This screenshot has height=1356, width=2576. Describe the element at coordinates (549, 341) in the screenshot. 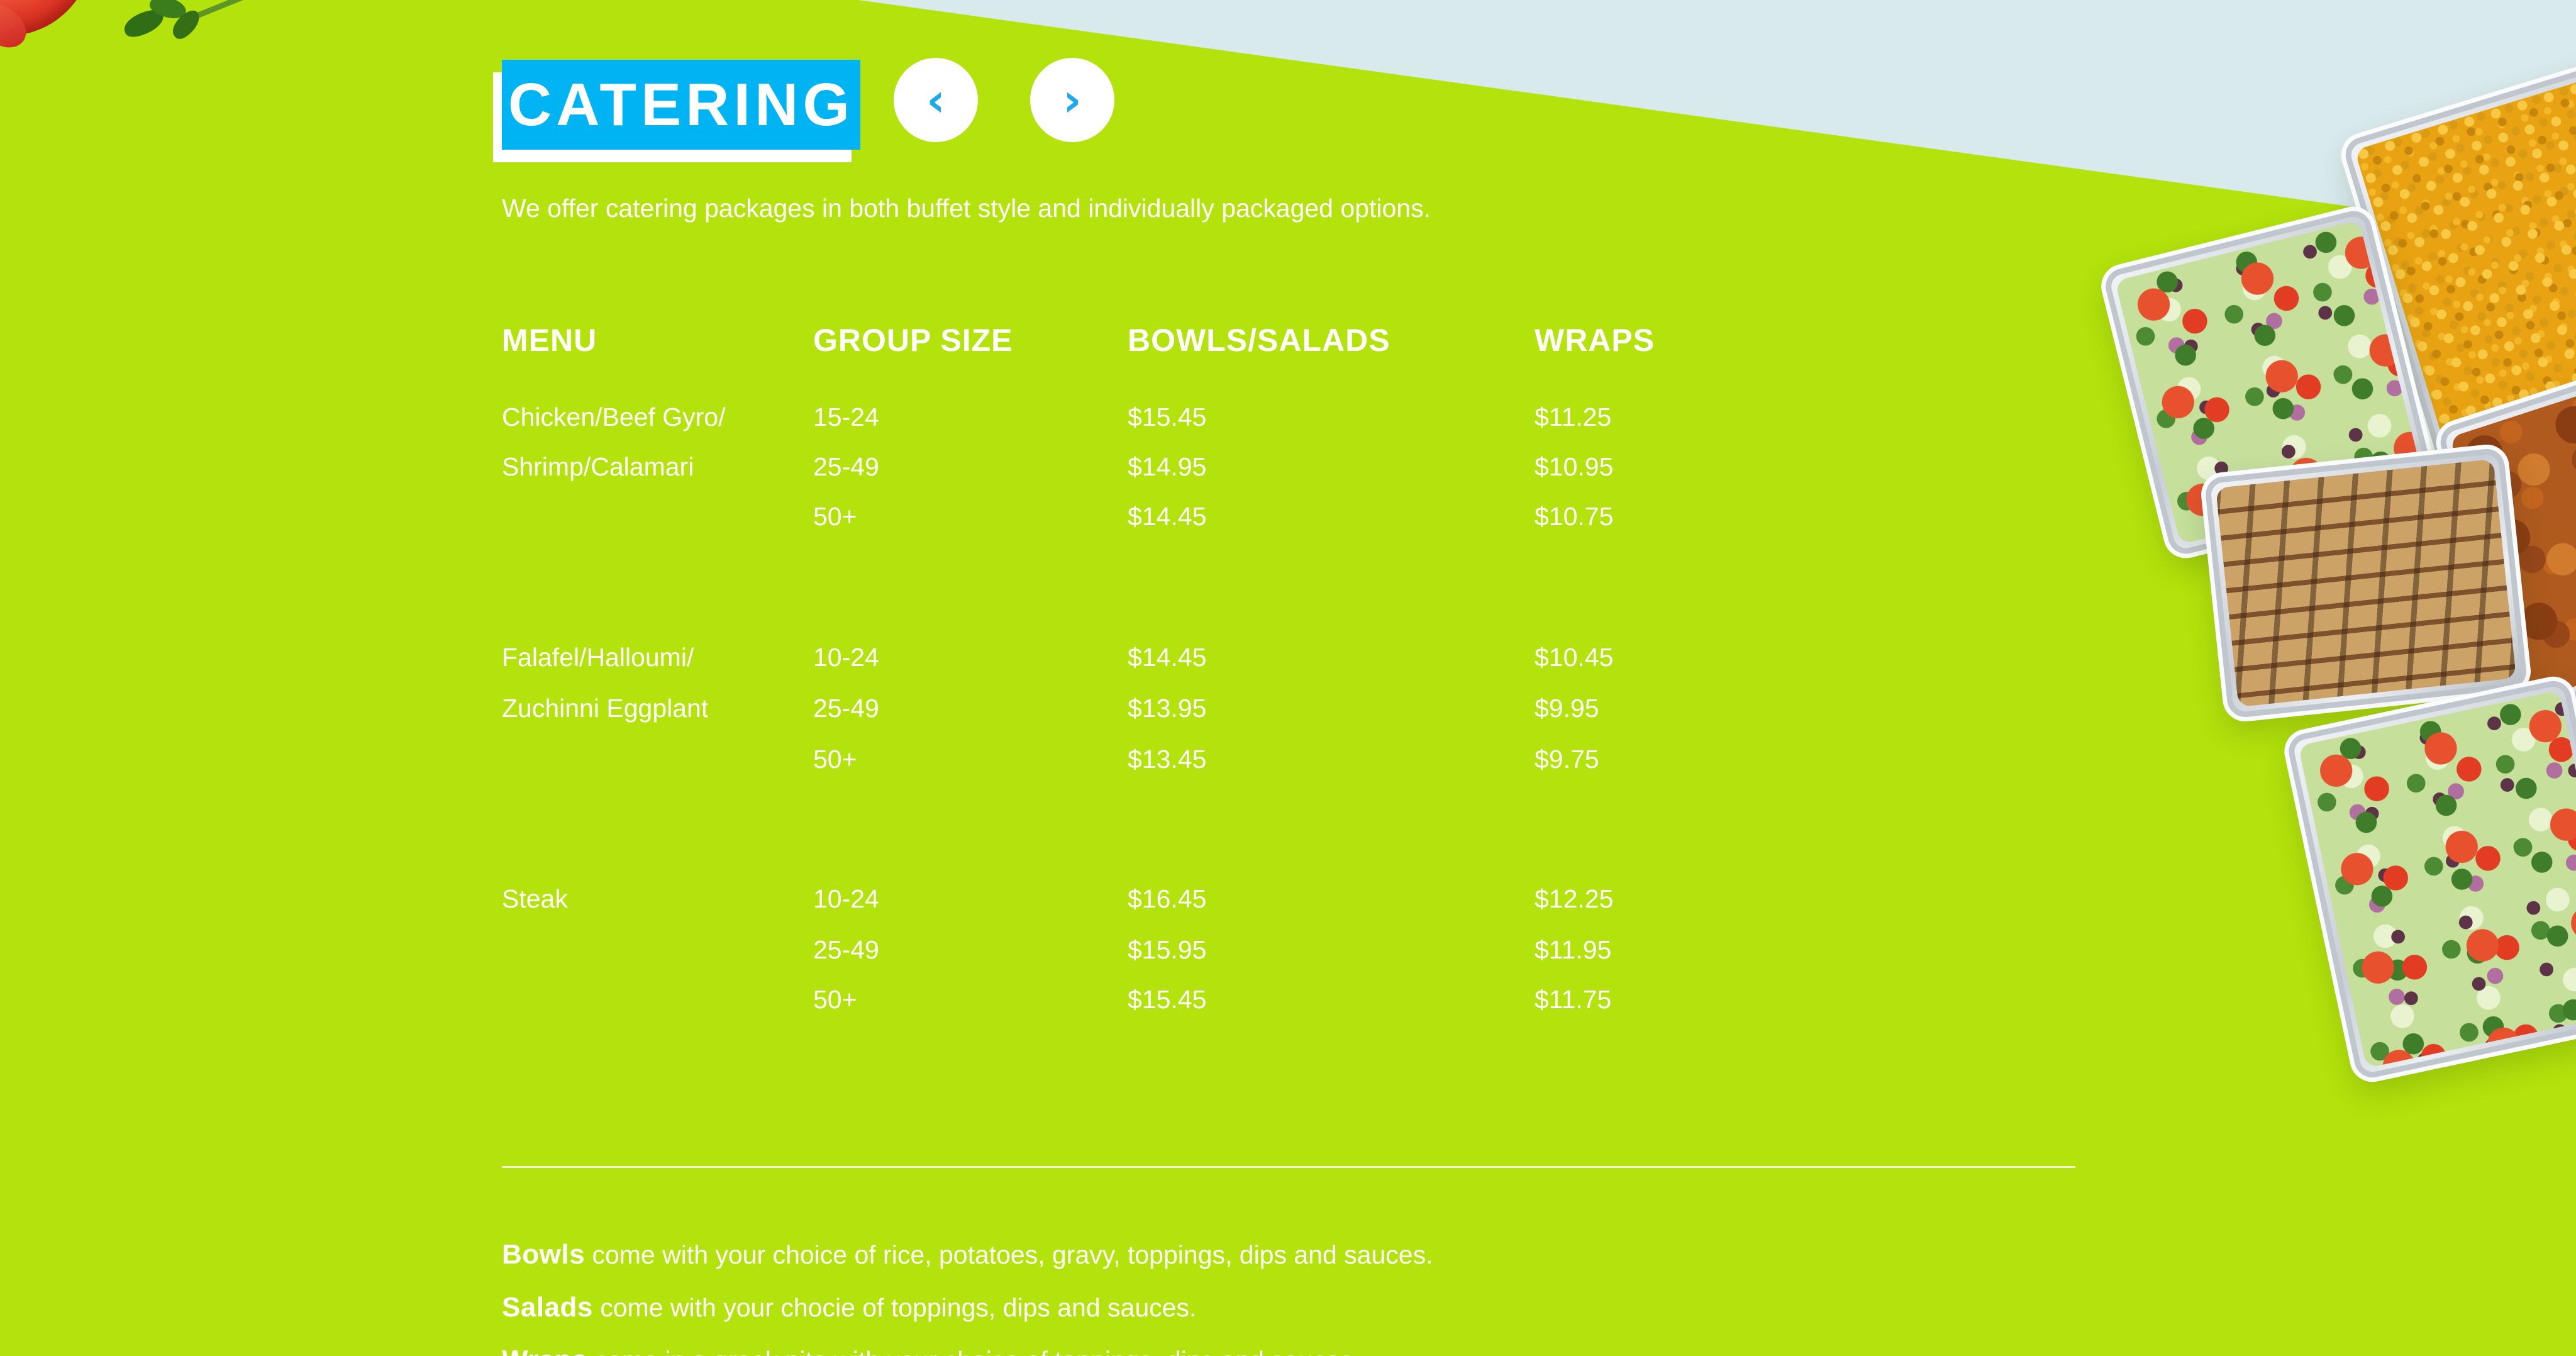

I see `column-header-menu: MENU` at that location.